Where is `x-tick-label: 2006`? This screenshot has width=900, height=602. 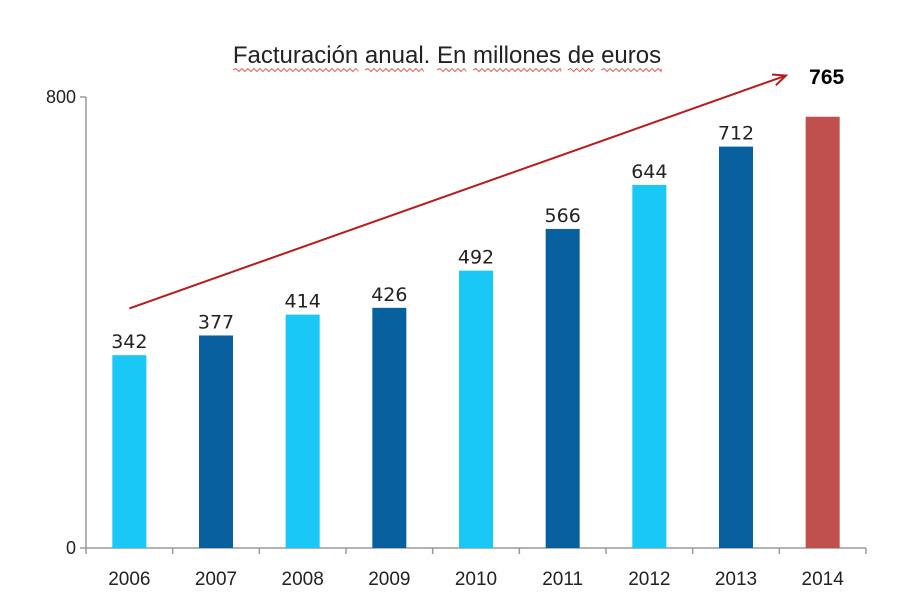
x-tick-label: 2006 is located at coordinates (129, 579).